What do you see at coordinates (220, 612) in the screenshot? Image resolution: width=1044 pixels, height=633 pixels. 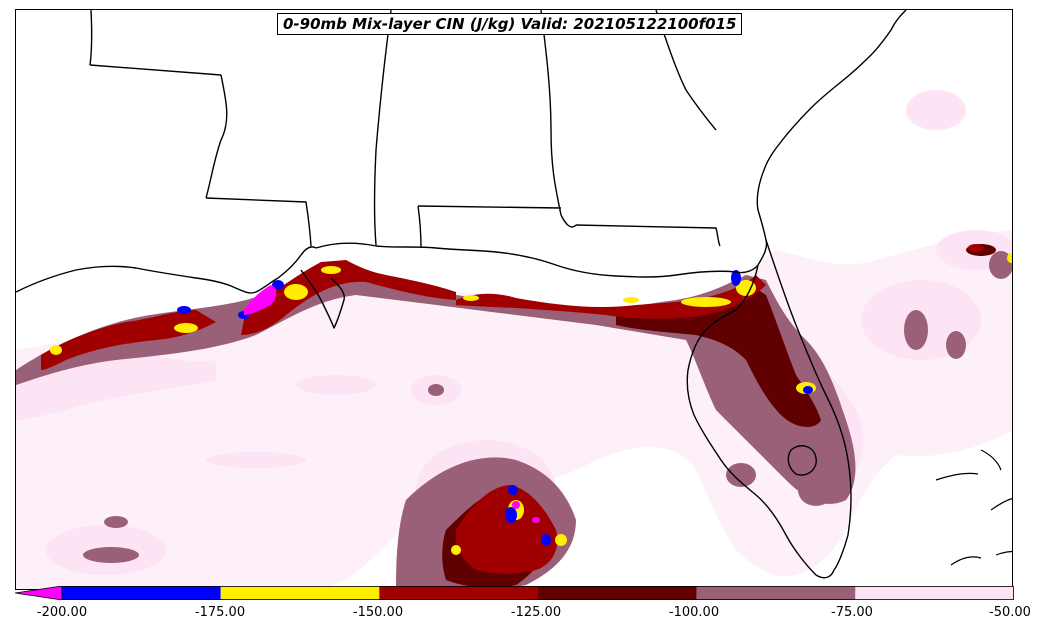 I see `colorbar-tick-label: -175.00` at bounding box center [220, 612].